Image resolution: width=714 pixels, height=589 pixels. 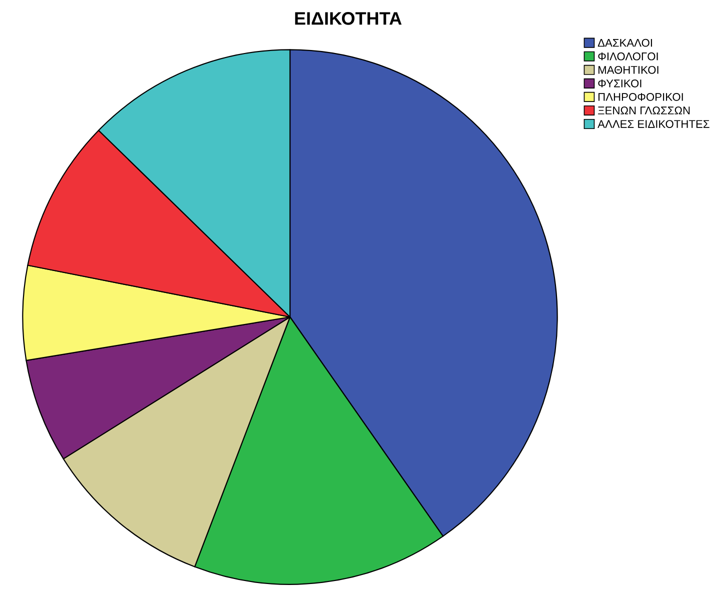 I want to click on legend-label: ΜΑΘΗΤΙΚΟΙ, so click(x=628, y=70).